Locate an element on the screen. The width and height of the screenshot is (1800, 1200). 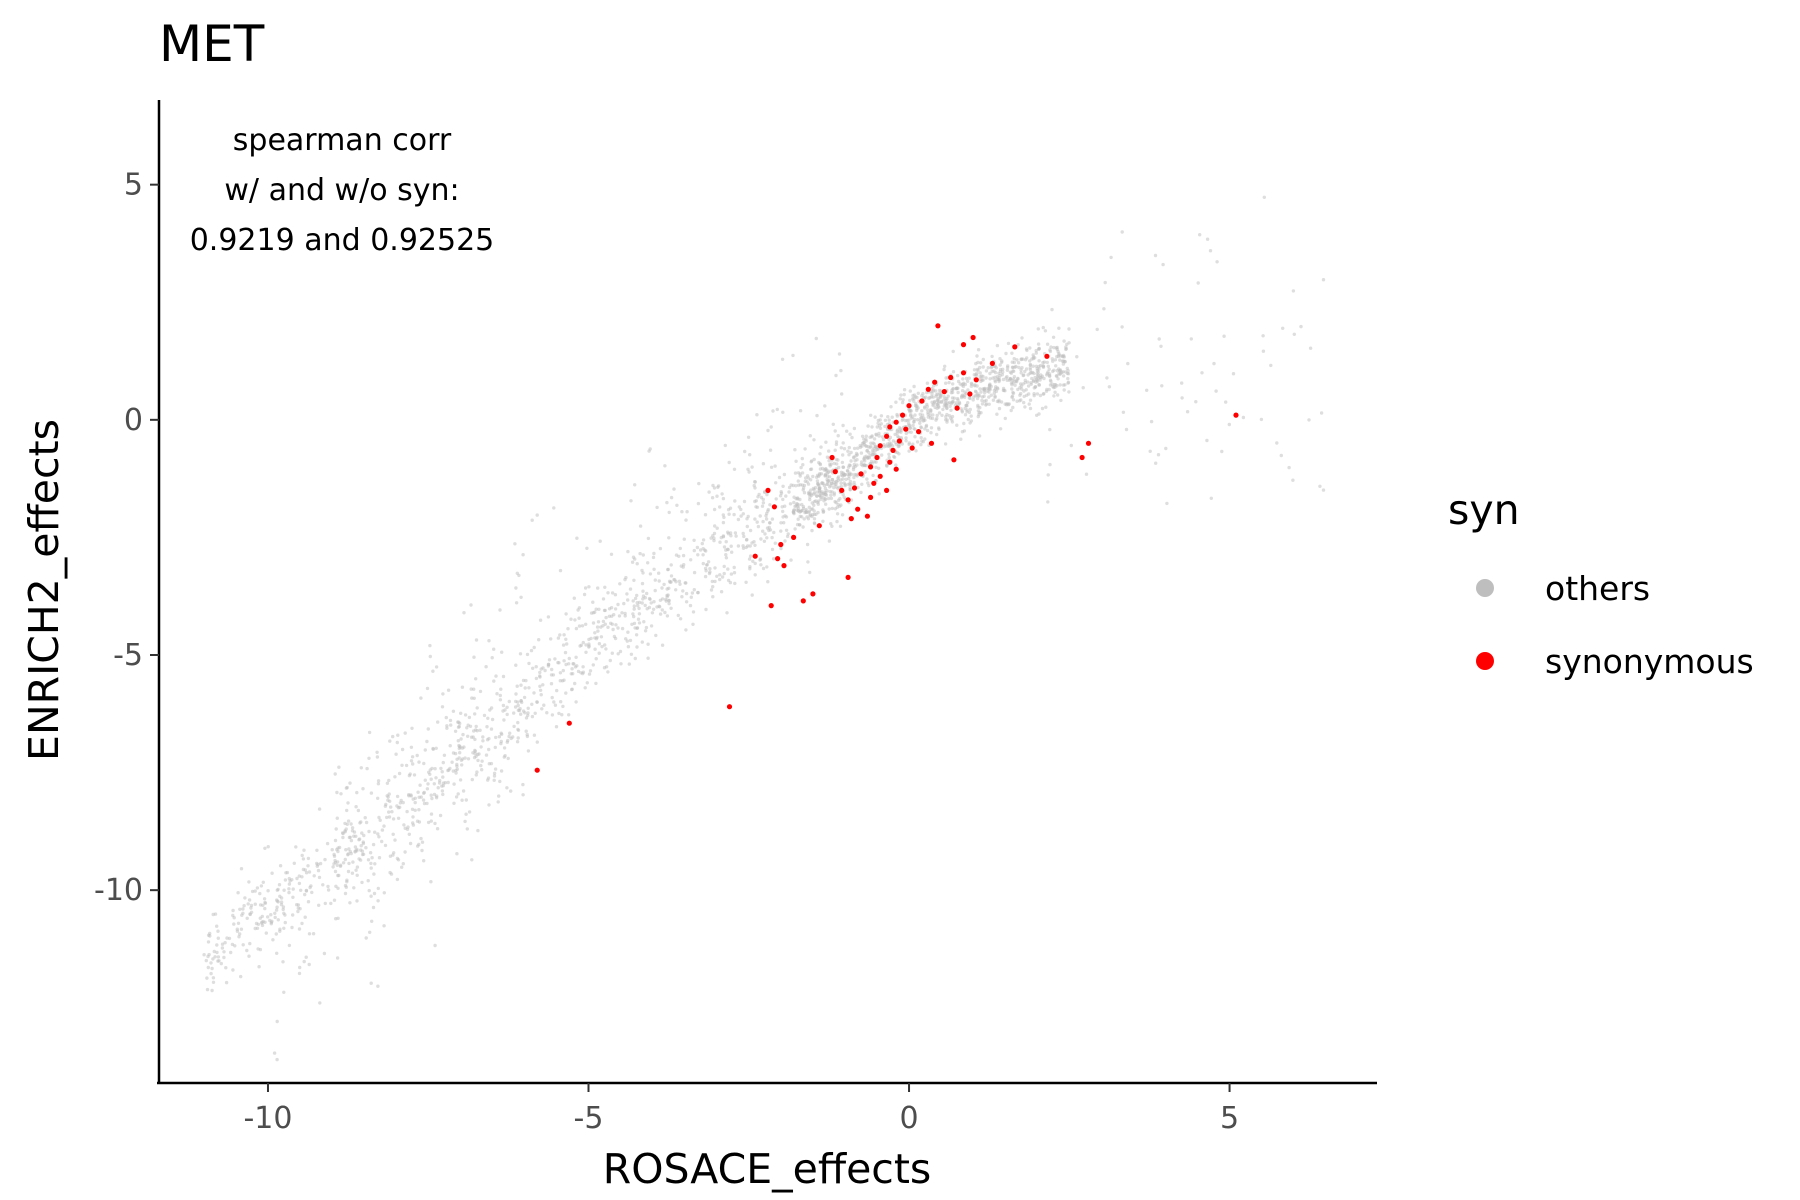
legend: syn others synonymous is located at coordinates (1601, 583).